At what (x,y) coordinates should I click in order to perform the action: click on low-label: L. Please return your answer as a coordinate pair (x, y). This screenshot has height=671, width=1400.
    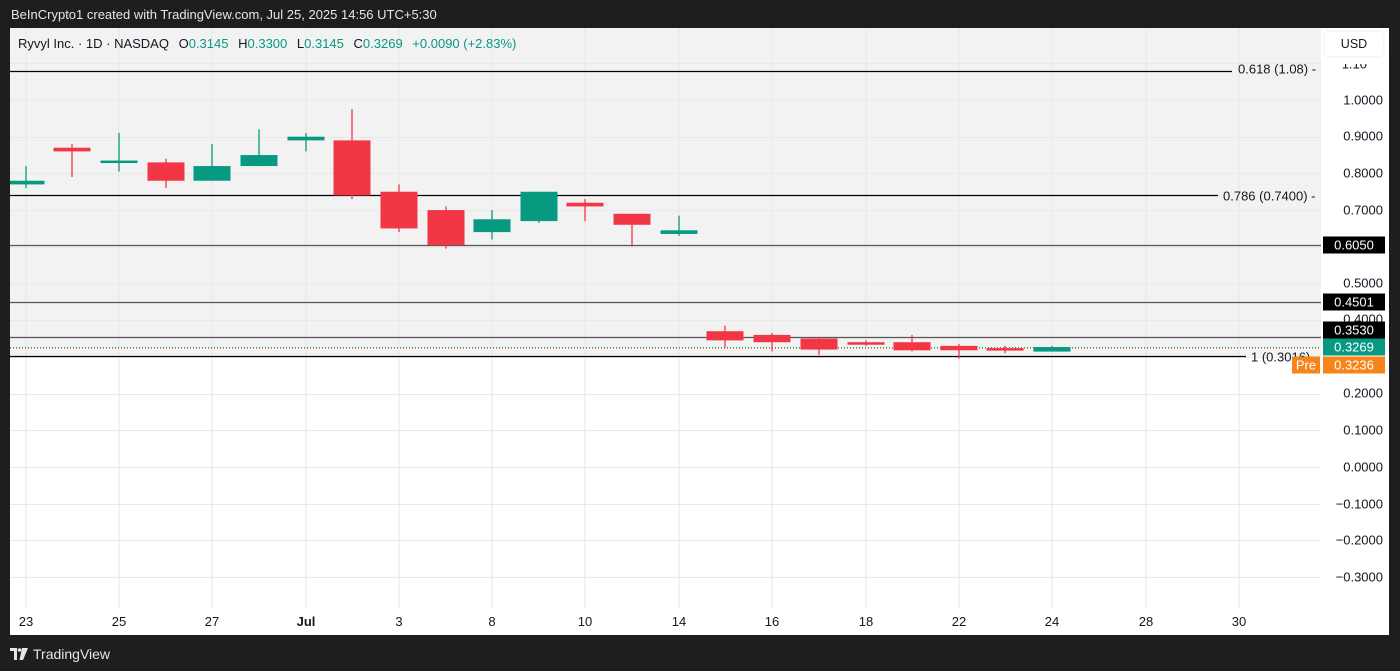
    Looking at the image, I should click on (300, 43).